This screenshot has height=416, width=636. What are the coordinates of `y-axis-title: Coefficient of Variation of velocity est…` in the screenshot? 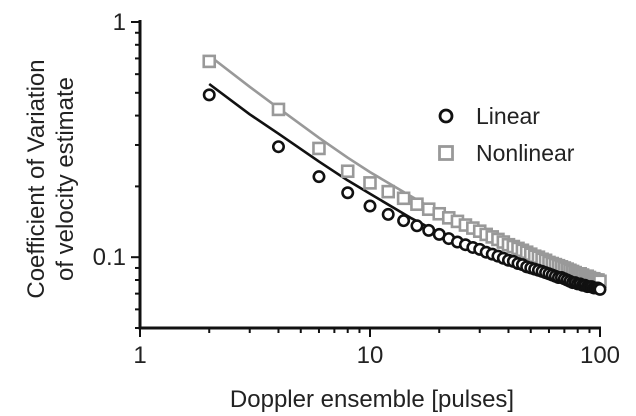 It's located at (51, 178).